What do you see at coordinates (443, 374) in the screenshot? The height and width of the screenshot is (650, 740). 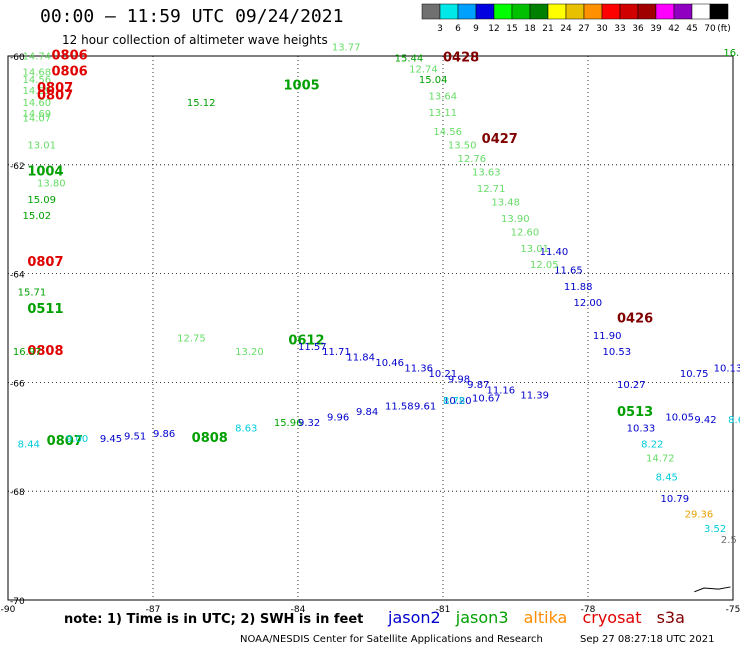 I see `swh-reading: 10.21` at bounding box center [443, 374].